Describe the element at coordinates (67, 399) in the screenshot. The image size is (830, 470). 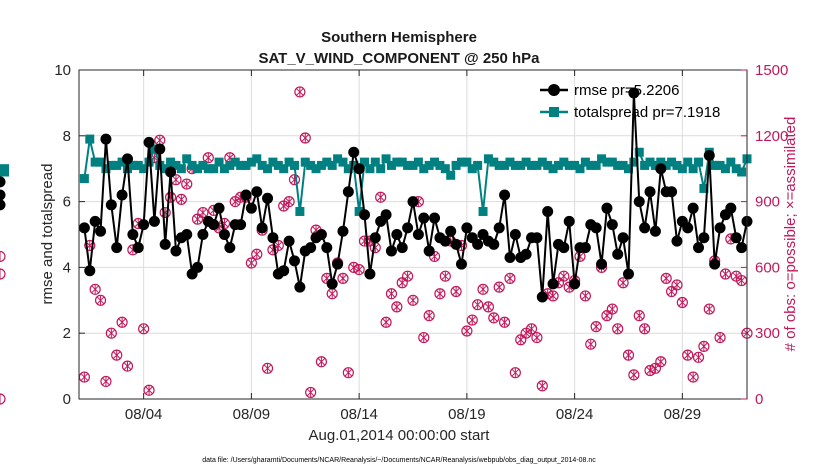
I see `y-tick-label: 0` at that location.